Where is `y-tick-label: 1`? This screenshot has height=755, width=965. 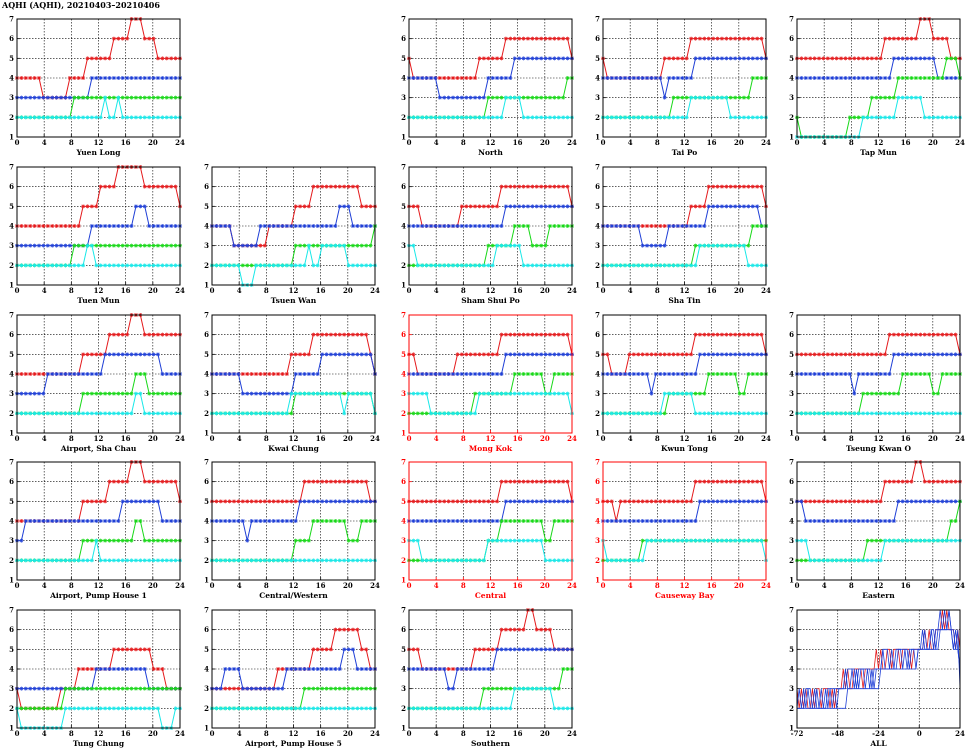
y-tick-label: 1 is located at coordinates (11, 137).